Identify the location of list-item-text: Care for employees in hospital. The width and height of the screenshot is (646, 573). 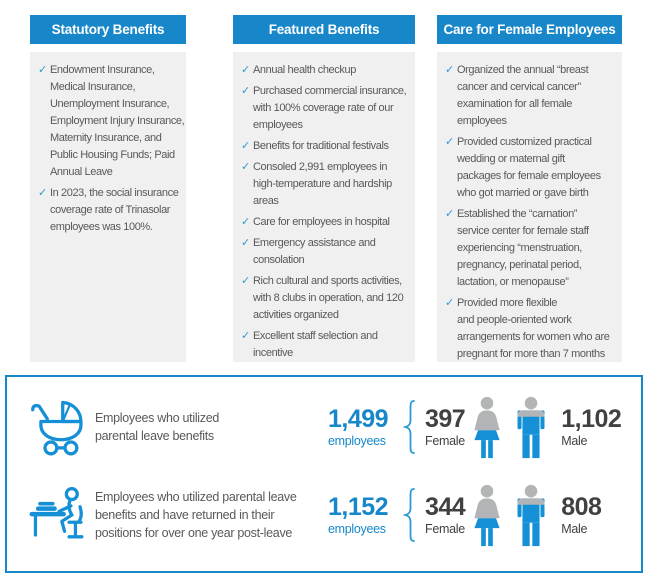
(321, 222).